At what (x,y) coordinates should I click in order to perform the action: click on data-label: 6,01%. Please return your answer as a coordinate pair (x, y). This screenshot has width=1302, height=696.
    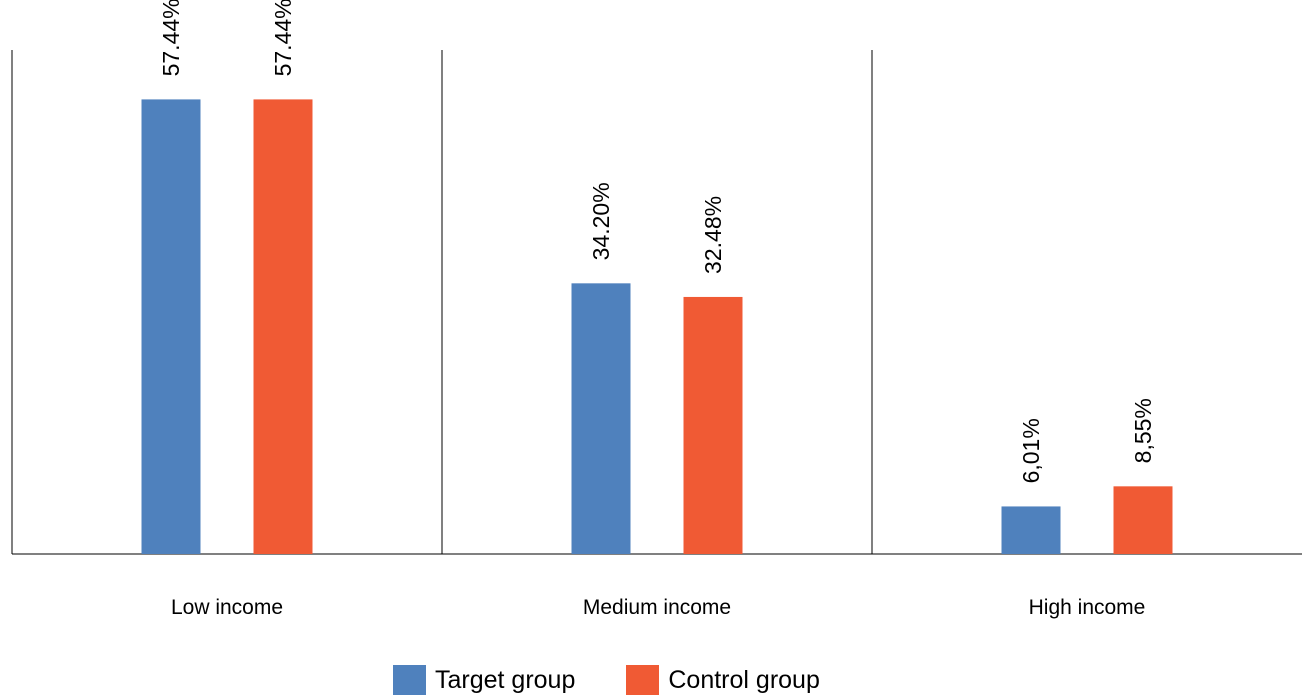
    Looking at the image, I should click on (1031, 450).